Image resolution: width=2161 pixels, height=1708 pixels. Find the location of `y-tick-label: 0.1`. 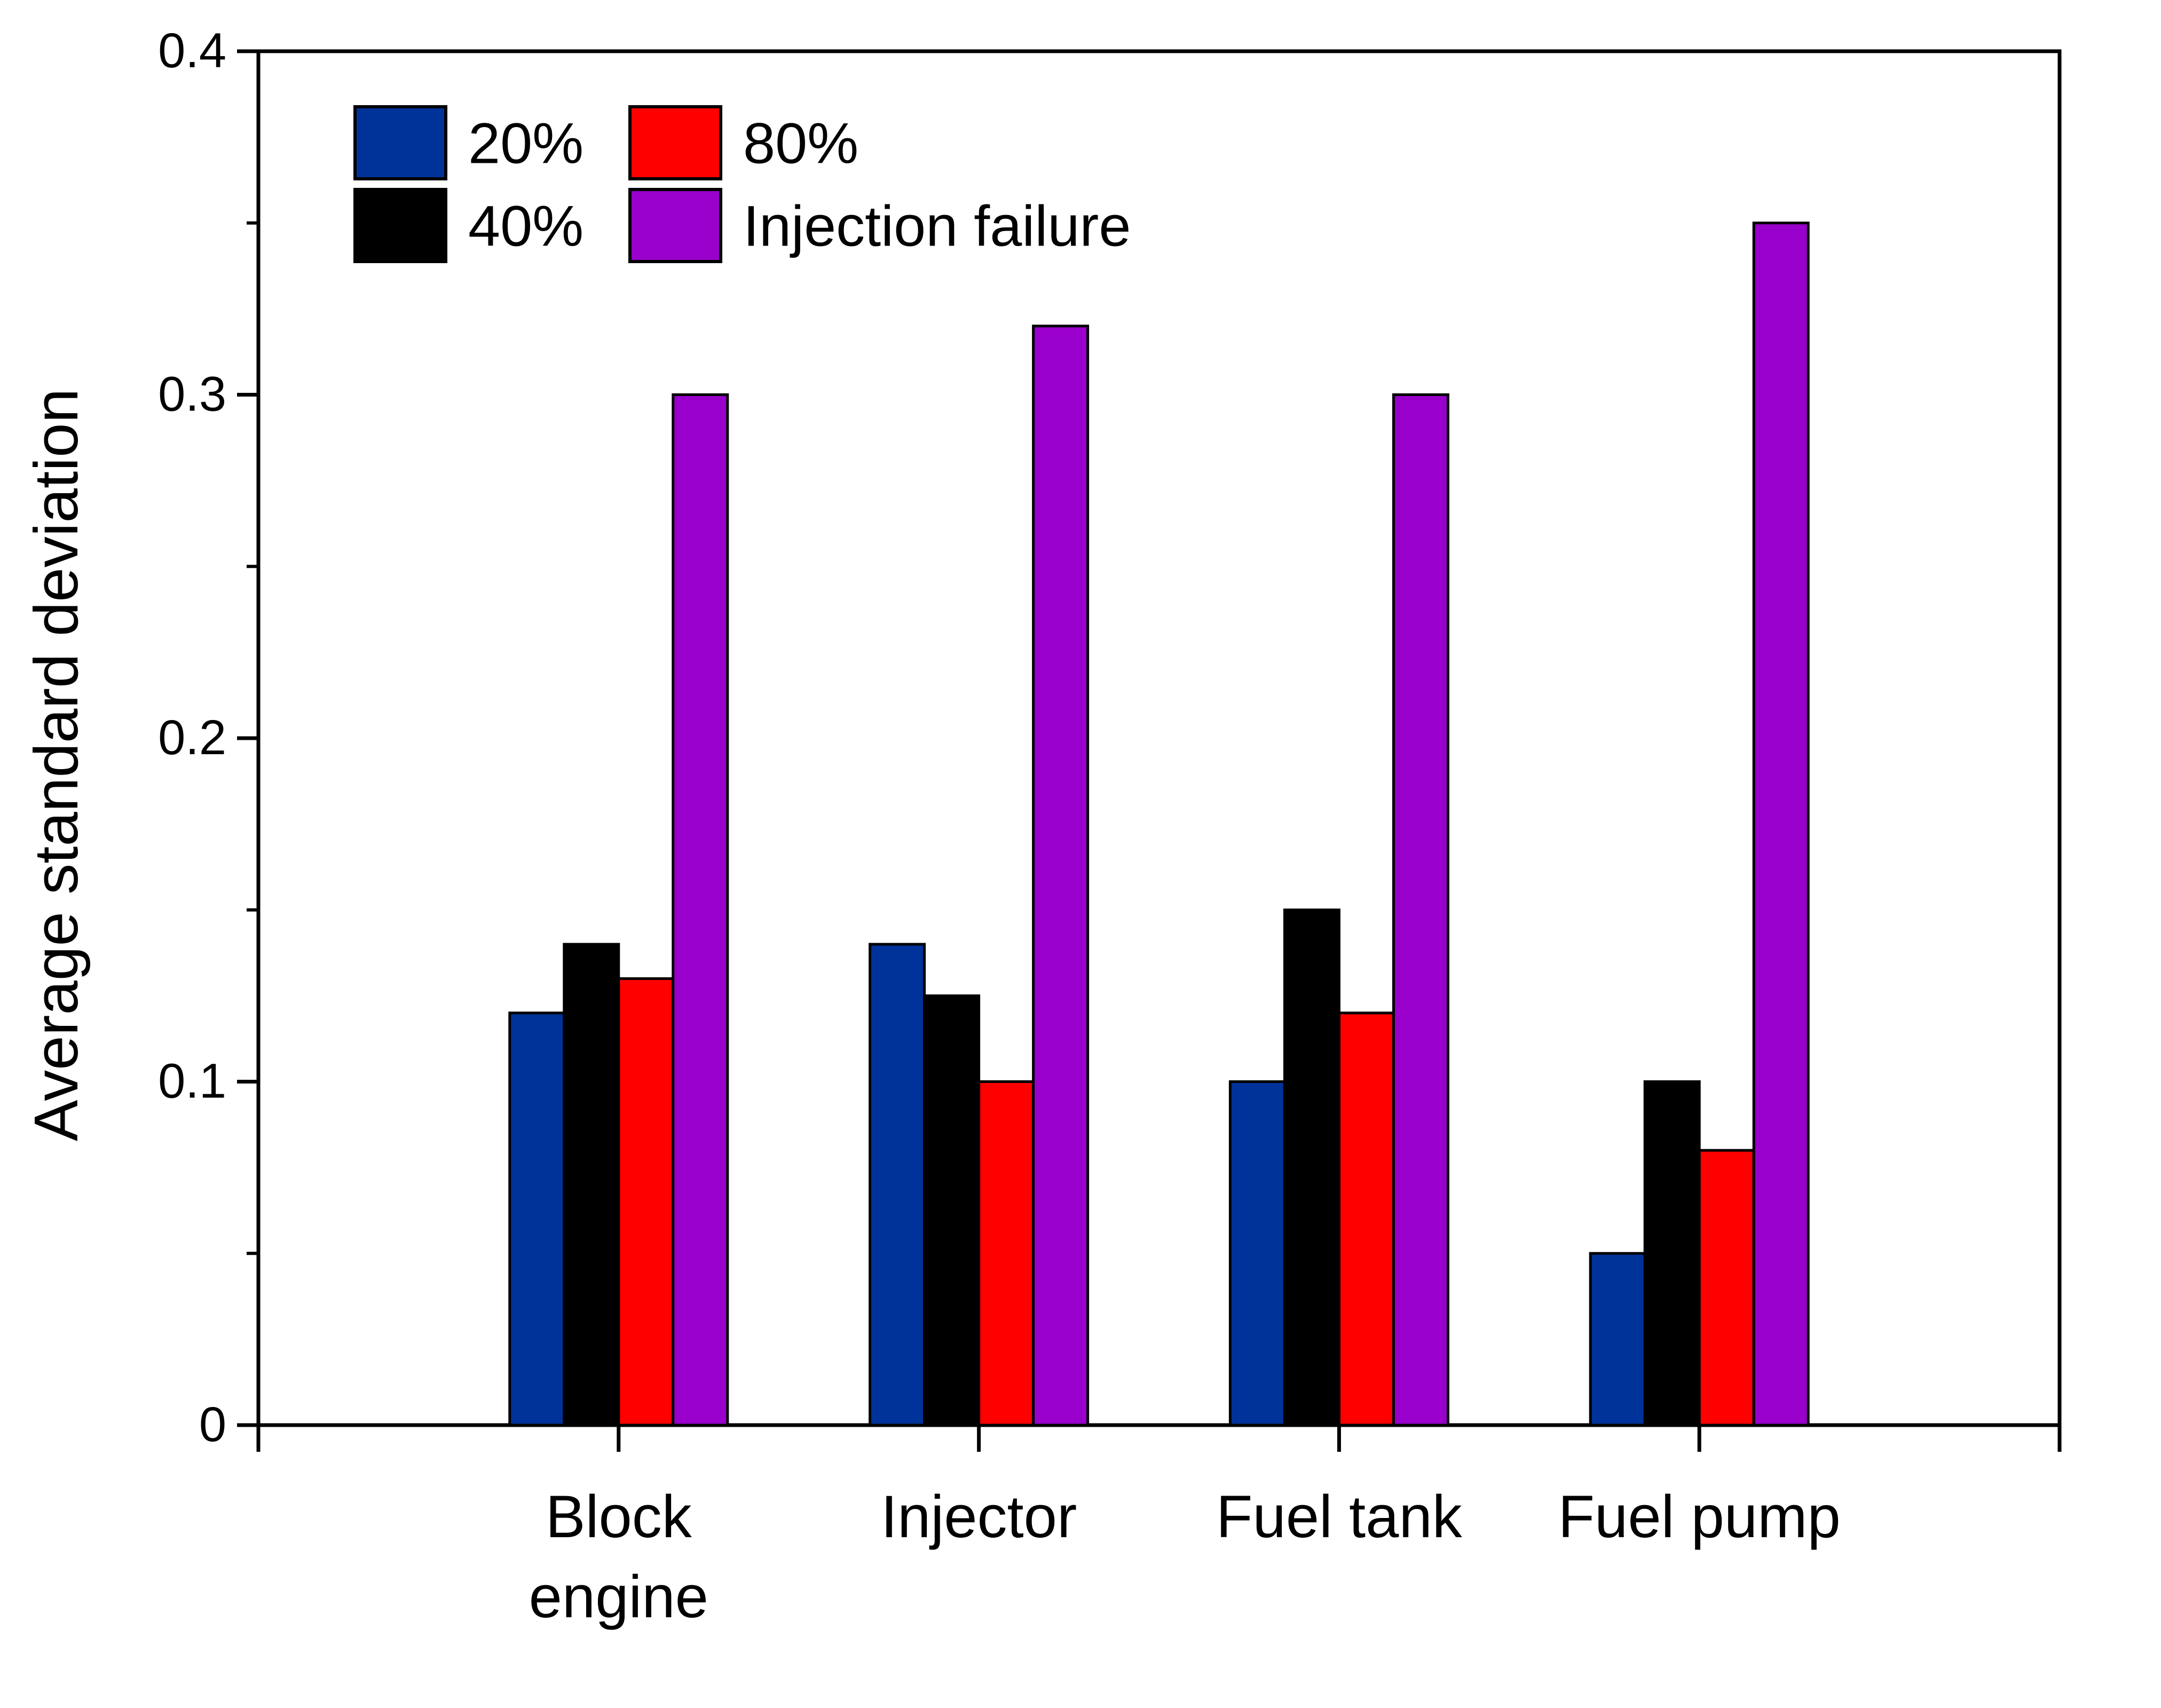

y-tick-label: 0.1 is located at coordinates (192, 1081).